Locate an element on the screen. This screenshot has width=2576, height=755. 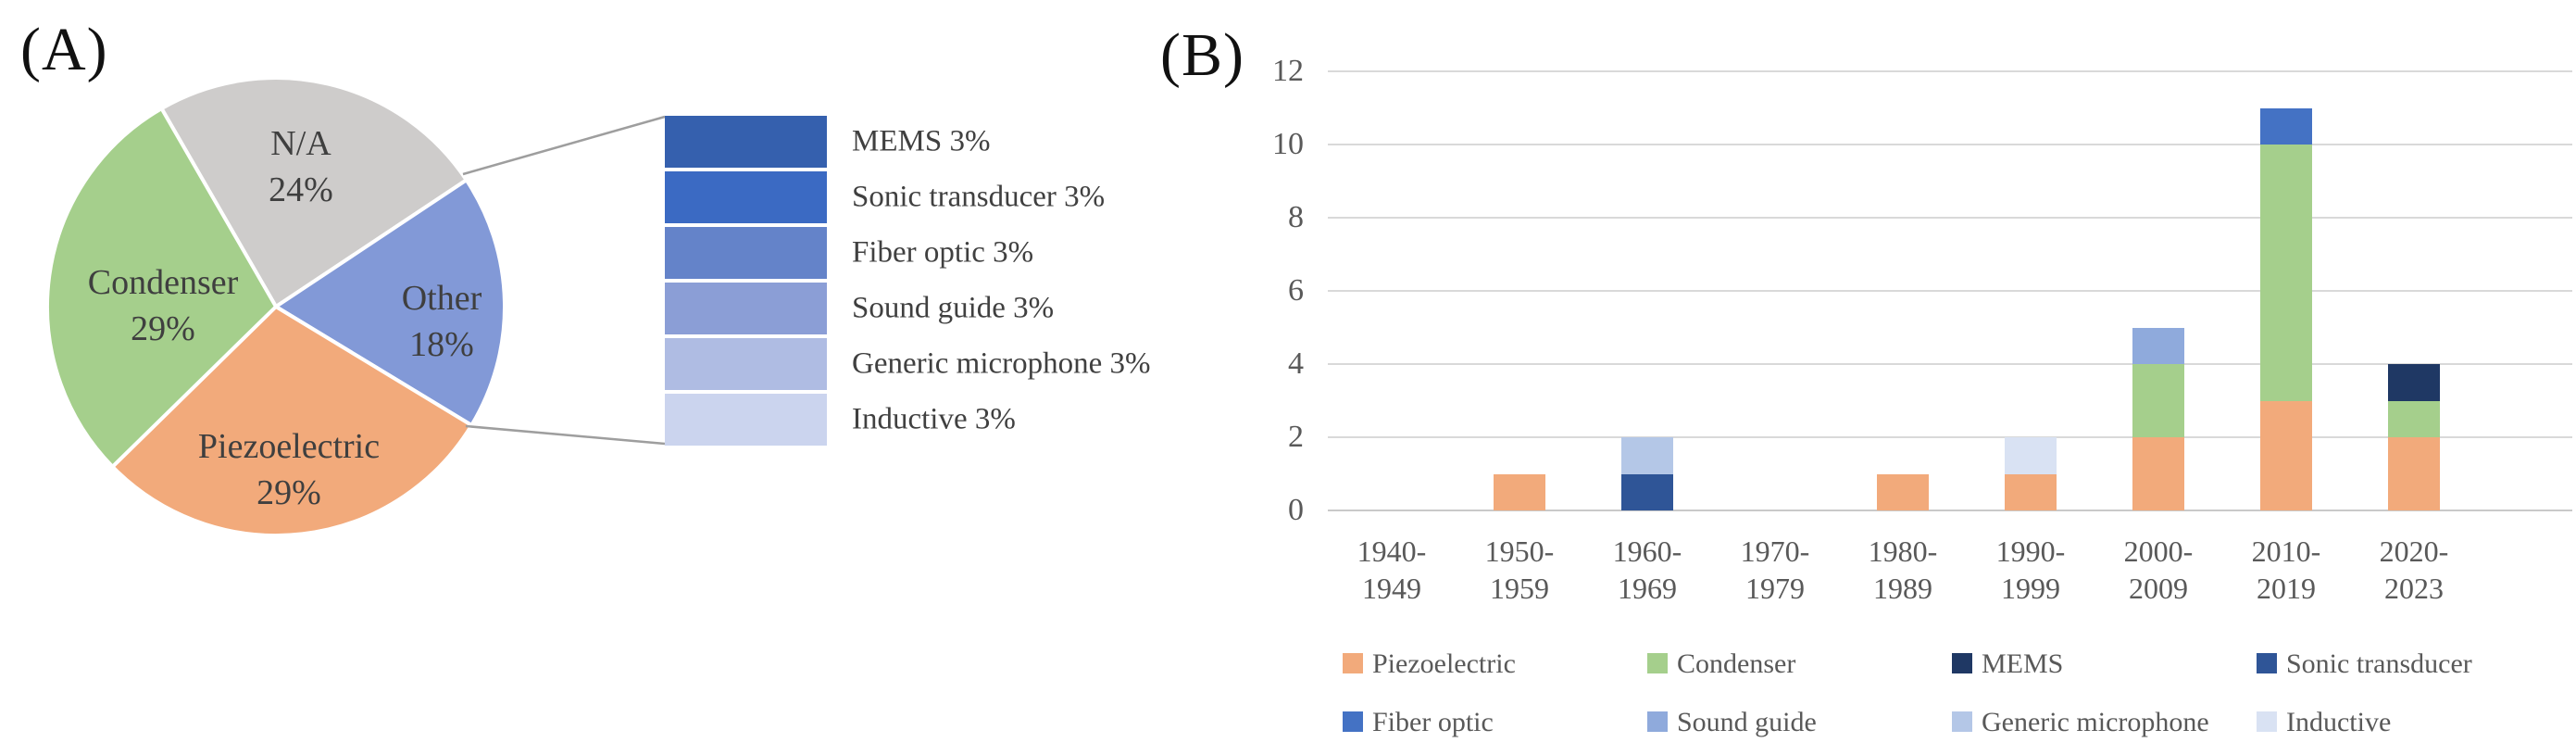
pie-label-na-name: N/A is located at coordinates (300, 143).